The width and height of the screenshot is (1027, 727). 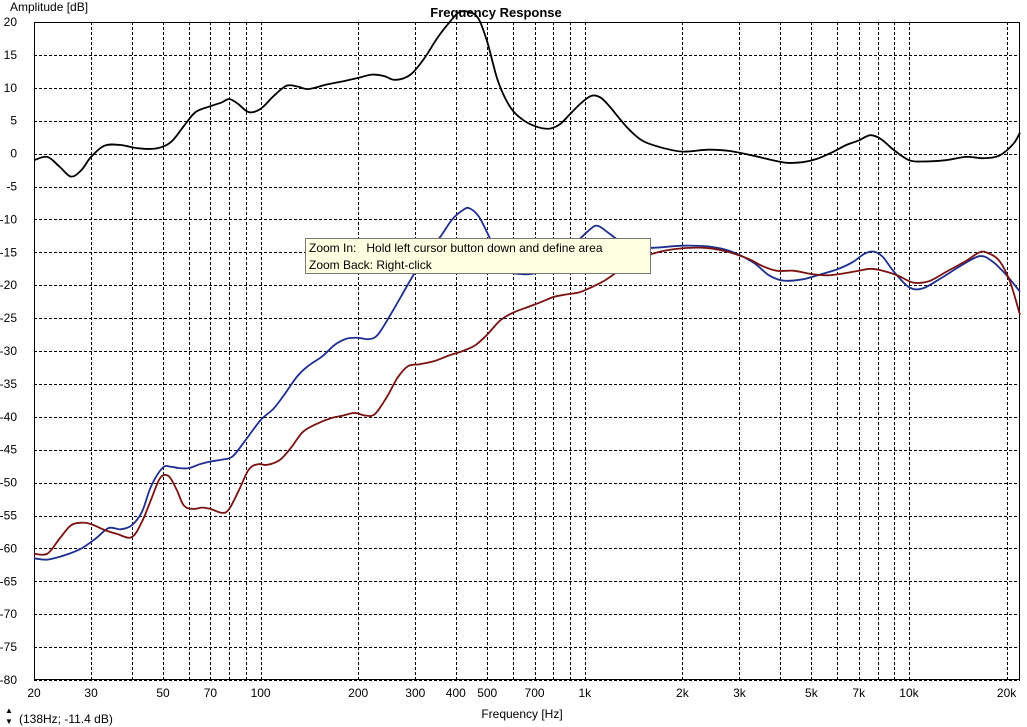 What do you see at coordinates (8, 581) in the screenshot?
I see `y-tick-label: -65` at bounding box center [8, 581].